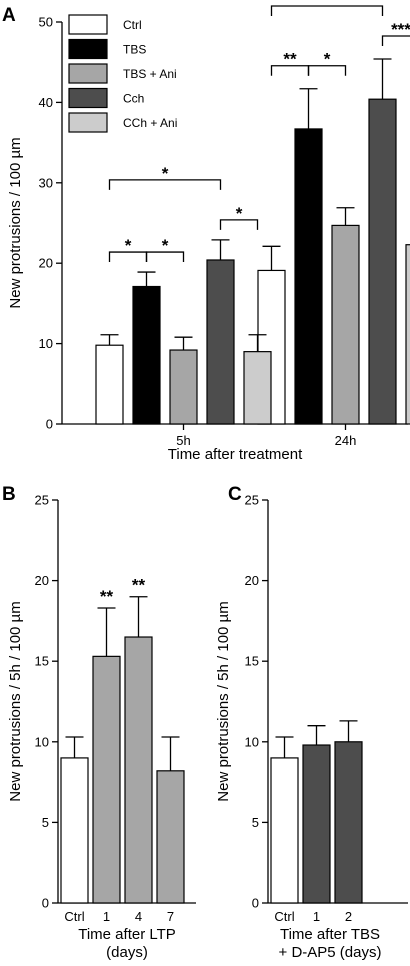  What do you see at coordinates (134, 50) in the screenshot?
I see `legend-label: TBS` at bounding box center [134, 50].